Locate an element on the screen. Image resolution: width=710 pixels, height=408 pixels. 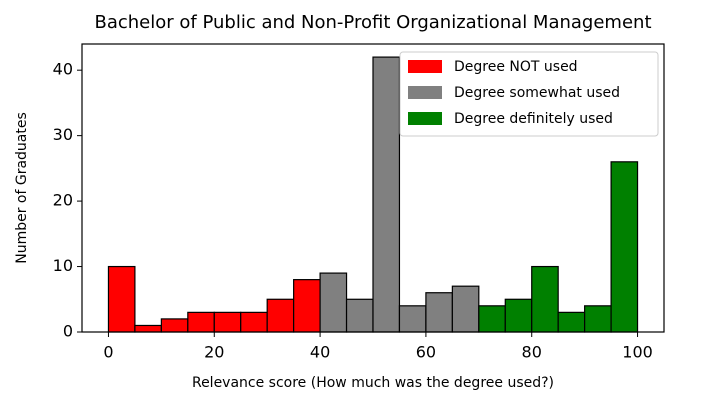
legend-label: Degree somewhat used is located at coordinates (537, 93).